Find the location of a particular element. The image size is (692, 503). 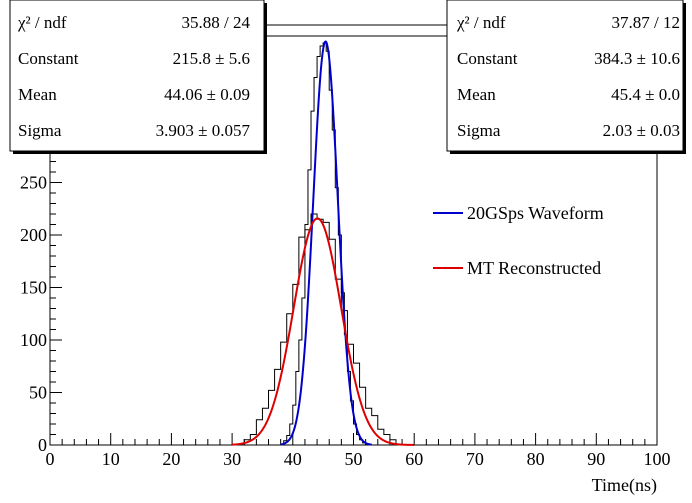

x-tick-label: 60 is located at coordinates (414, 459).